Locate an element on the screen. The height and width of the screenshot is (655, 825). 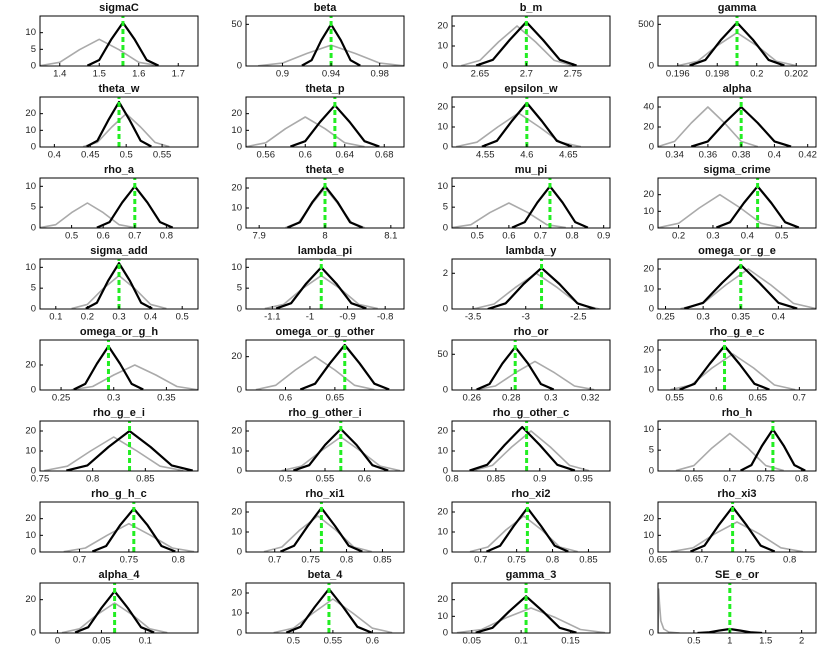
x-tick-label: 0.94 is located at coordinates (331, 74).